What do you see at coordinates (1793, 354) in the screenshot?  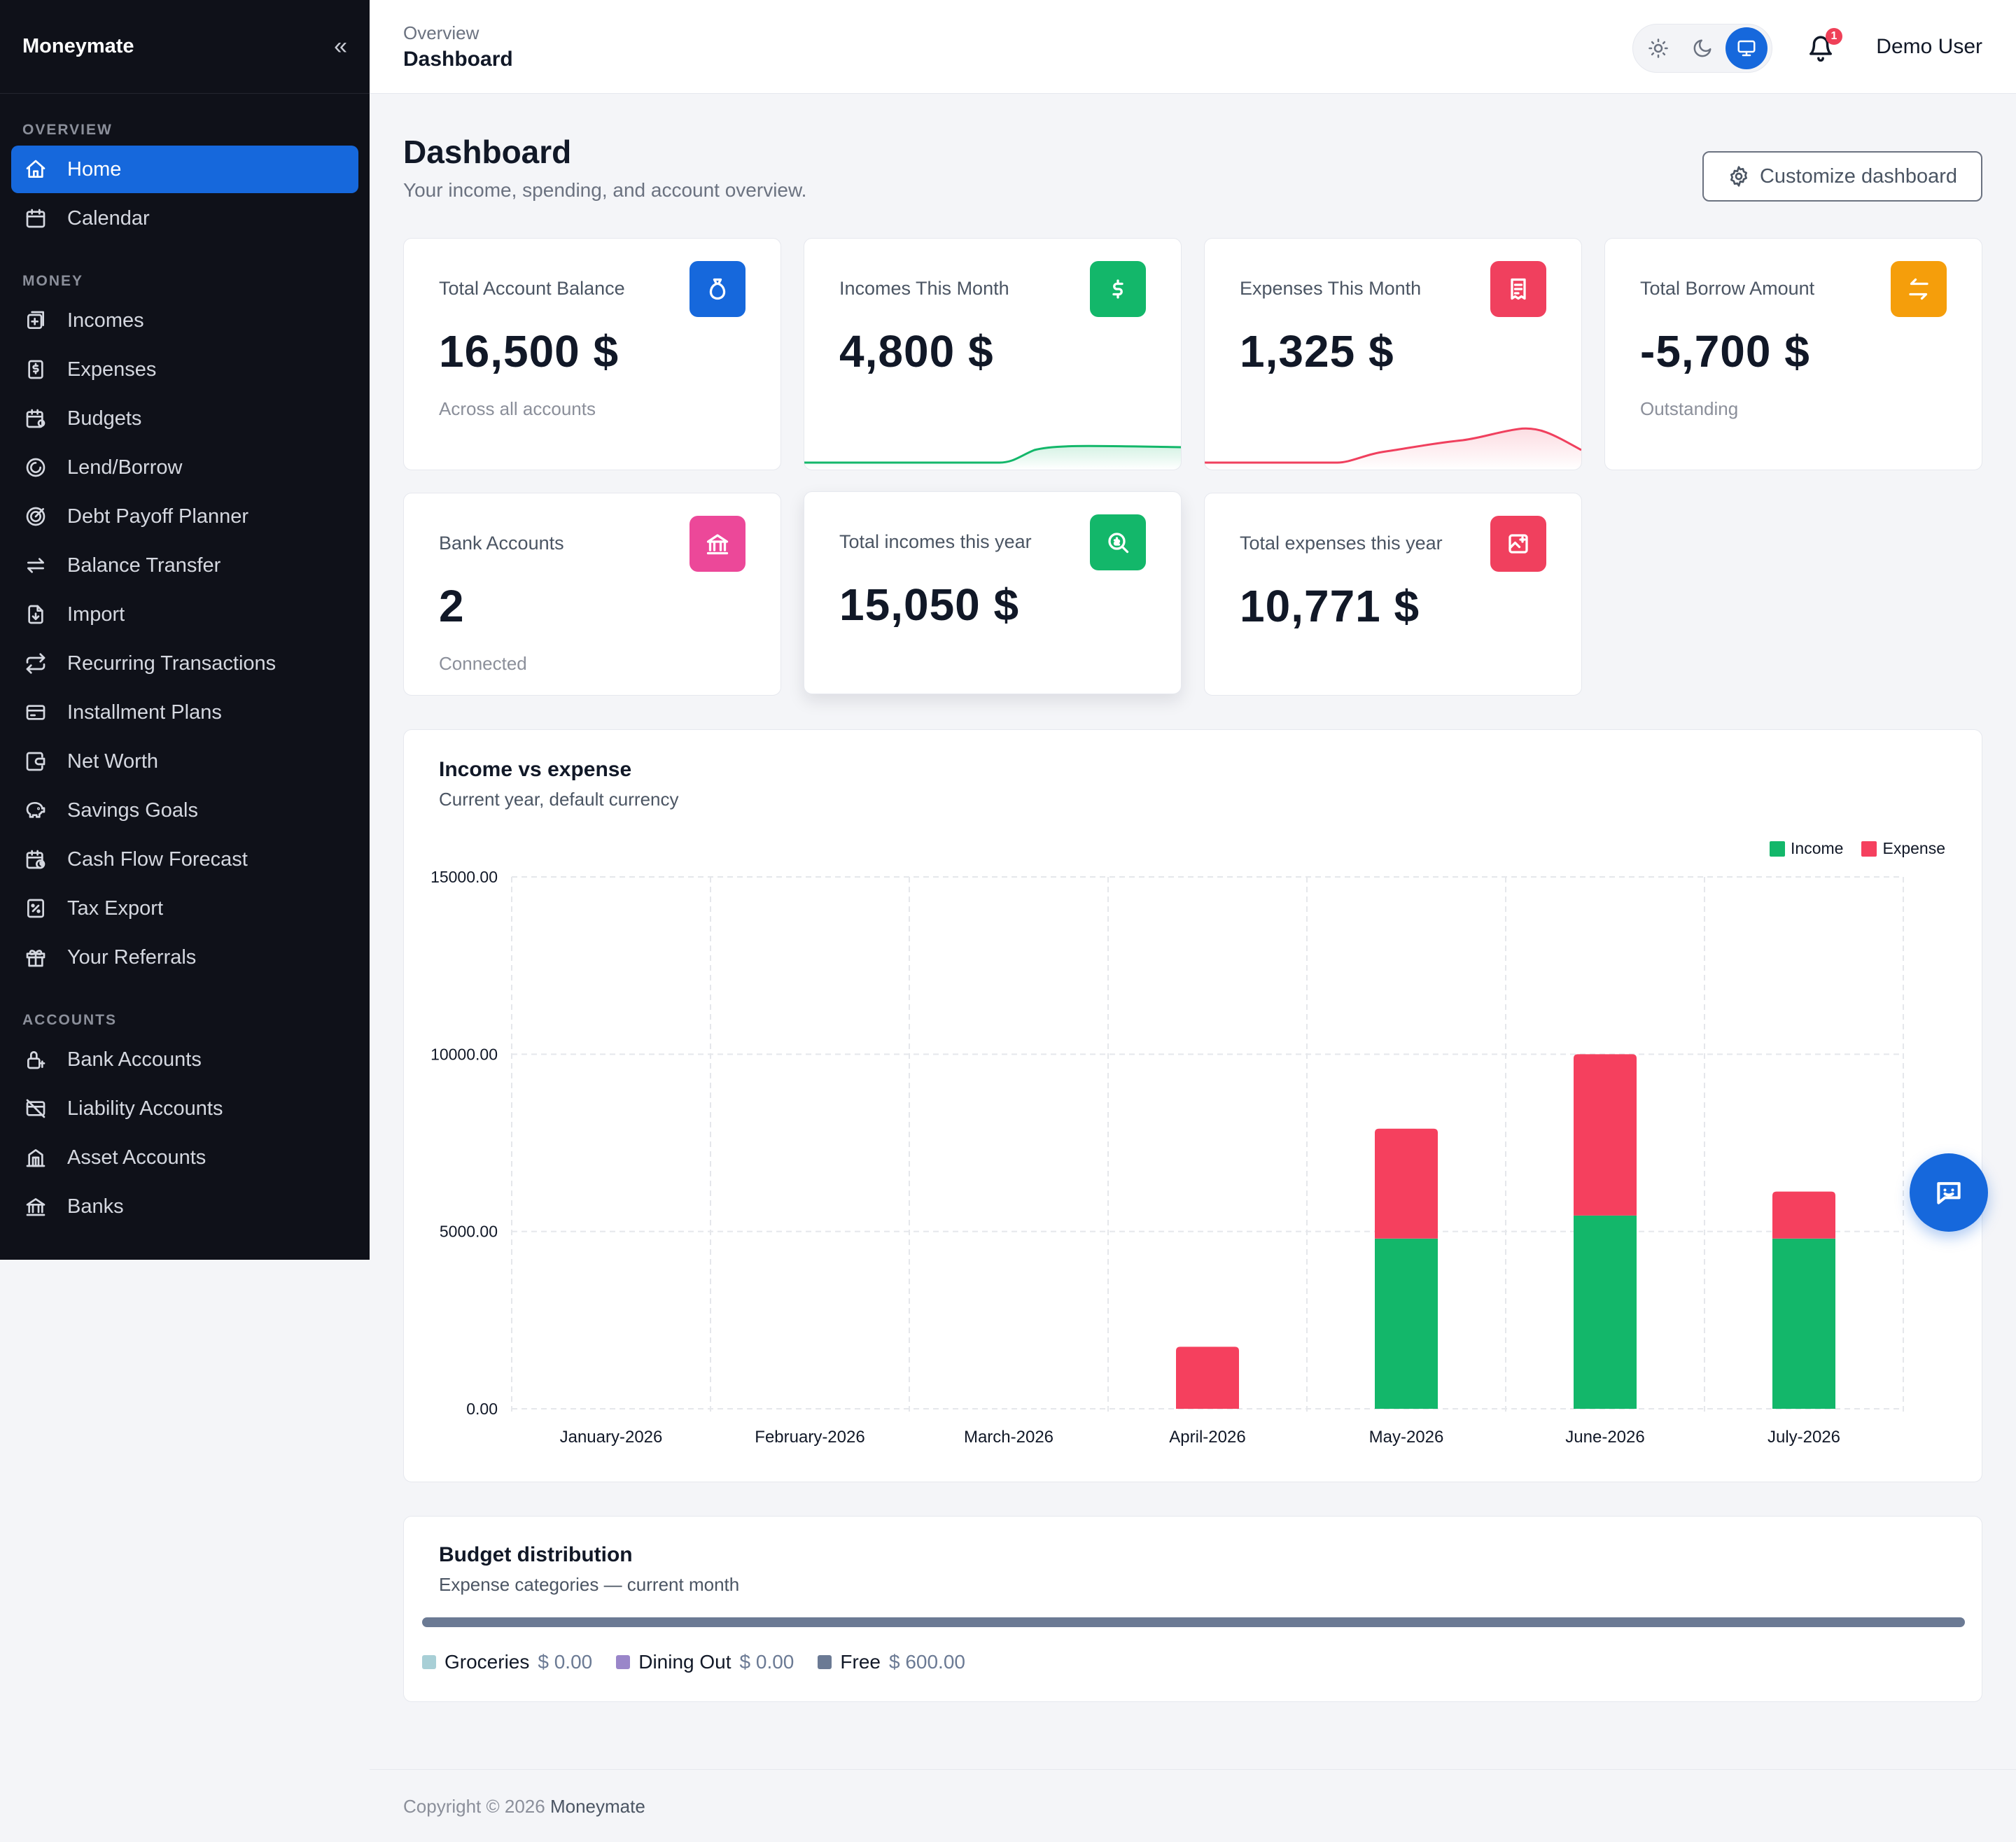 I see `card-total-borrow-amount: Total Borrow Amount -5,700 $ Outstanding` at bounding box center [1793, 354].